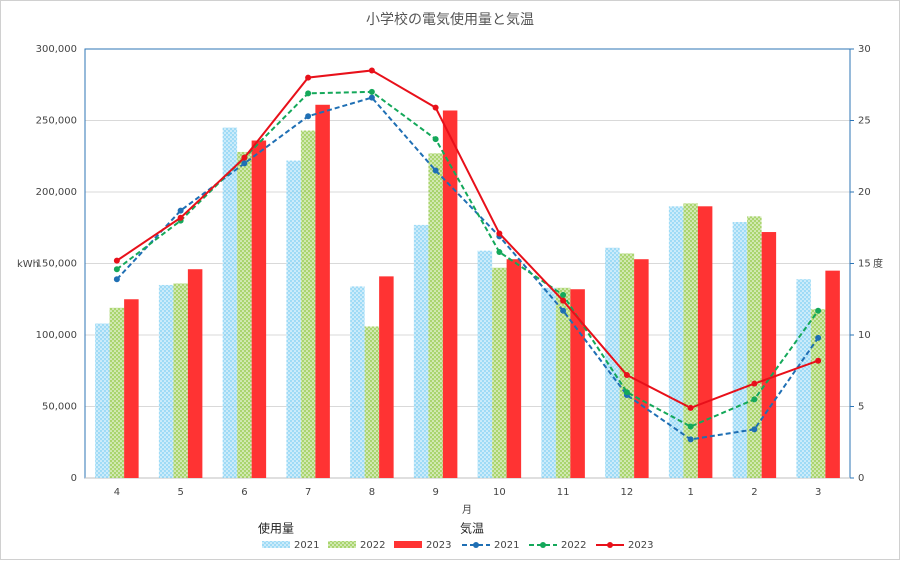 This screenshot has height=564, width=900. I want to click on y-tick-label: 250,000, so click(56, 121).